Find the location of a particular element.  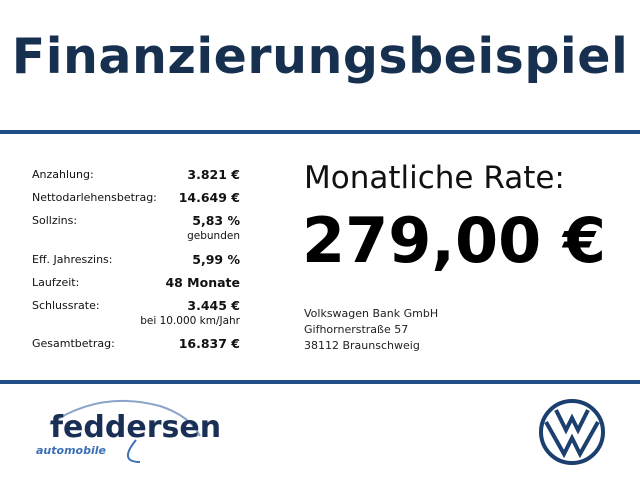

row-value: 5,99 % is located at coordinates (216, 259).